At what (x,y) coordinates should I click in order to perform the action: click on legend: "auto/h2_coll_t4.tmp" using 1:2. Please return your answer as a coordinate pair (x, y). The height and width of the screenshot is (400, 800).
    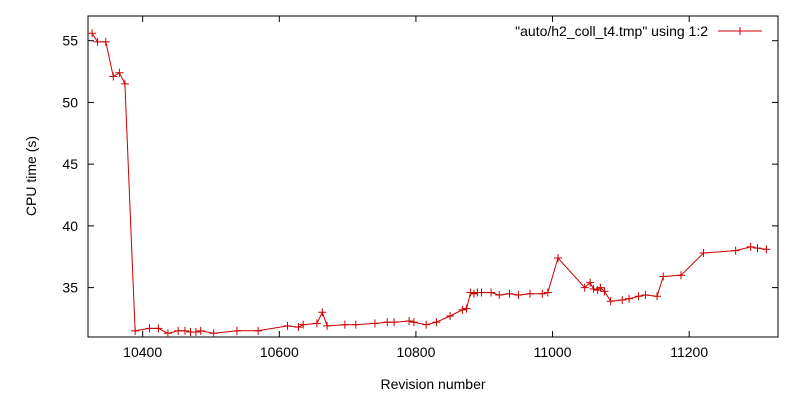
    Looking at the image, I should click on (638, 31).